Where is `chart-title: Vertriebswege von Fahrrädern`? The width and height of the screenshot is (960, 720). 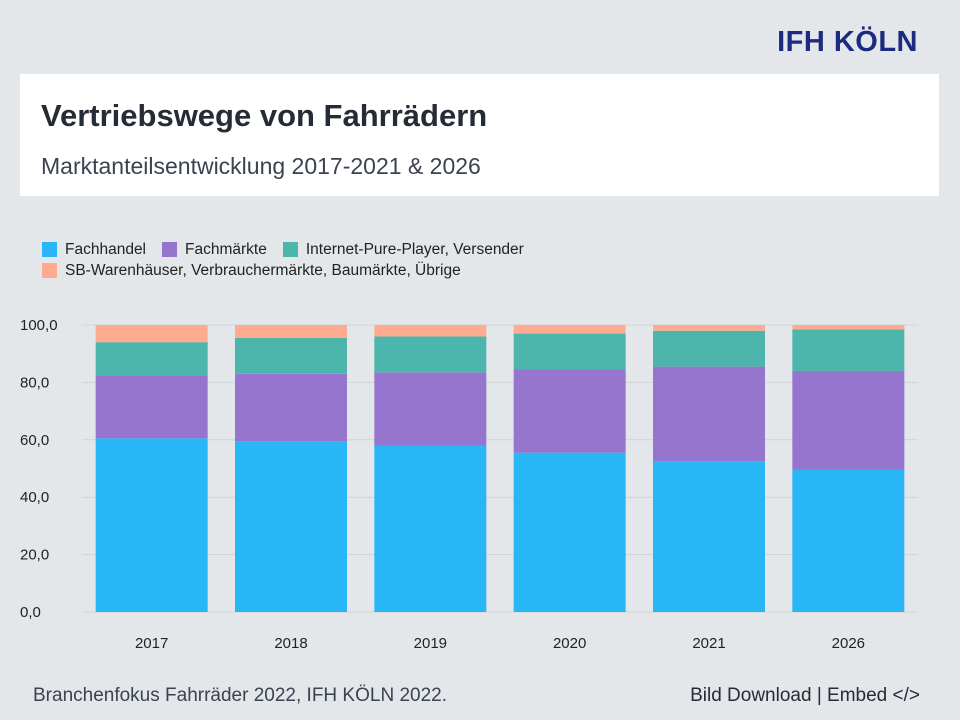
chart-title: Vertriebswege von Fahrrädern is located at coordinates (264, 115).